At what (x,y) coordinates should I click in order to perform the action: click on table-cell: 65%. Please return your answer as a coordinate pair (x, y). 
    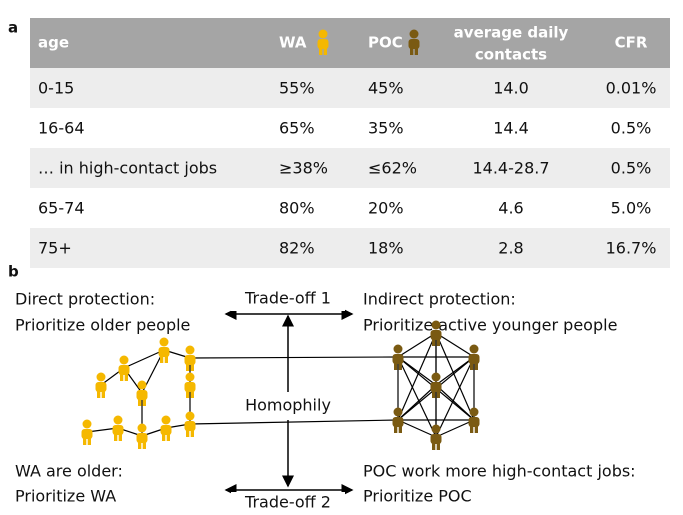
    Looking at the image, I should click on (297, 128).